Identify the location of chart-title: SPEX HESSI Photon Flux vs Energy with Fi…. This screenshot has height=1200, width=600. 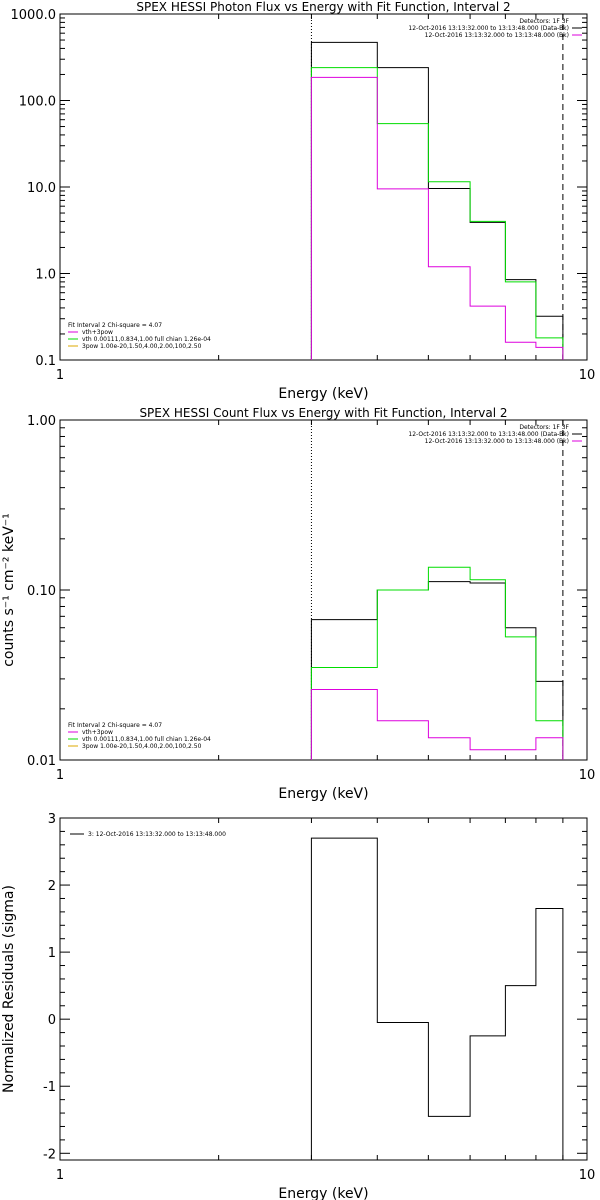
(323, 7).